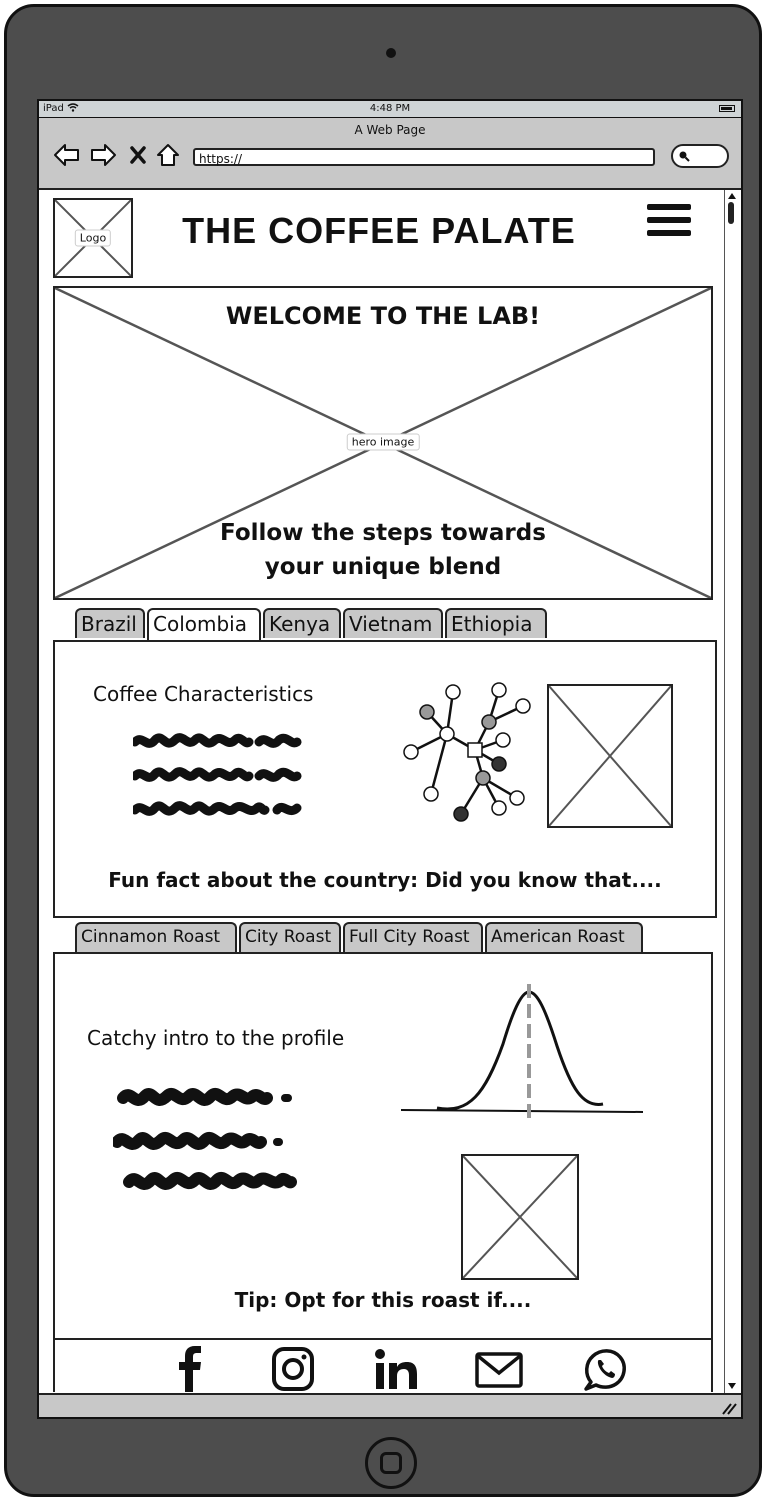 This screenshot has height=1503, width=768. I want to click on country-image, so click(610, 756).